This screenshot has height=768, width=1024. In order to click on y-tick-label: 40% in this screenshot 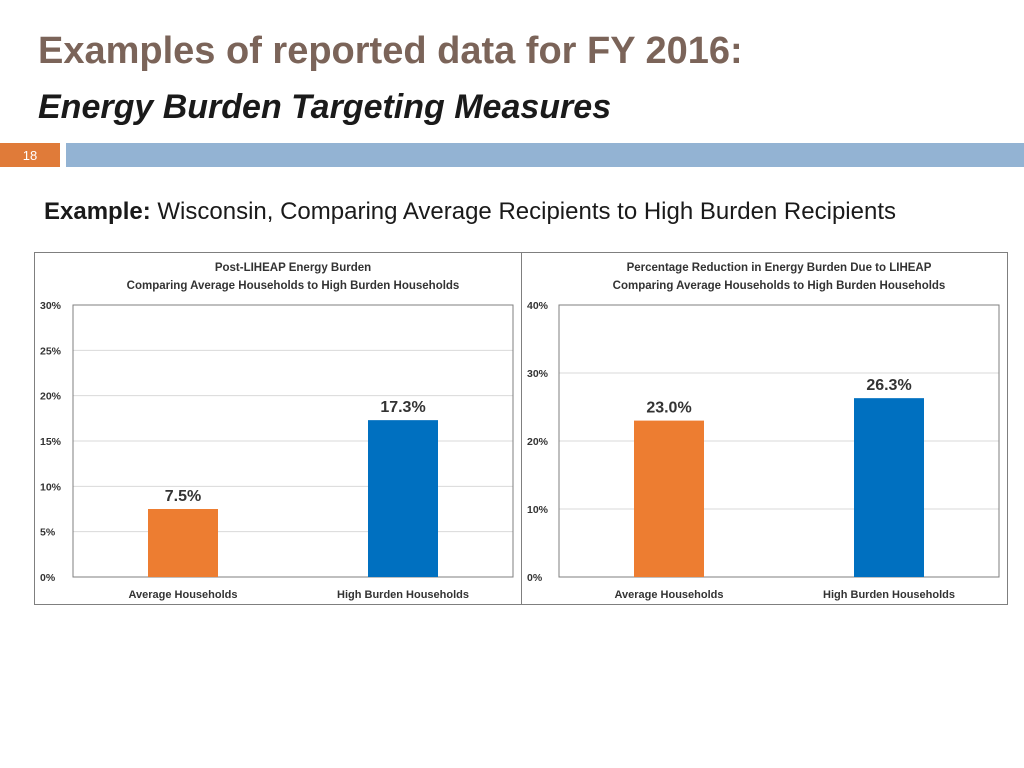, I will do `click(538, 306)`.